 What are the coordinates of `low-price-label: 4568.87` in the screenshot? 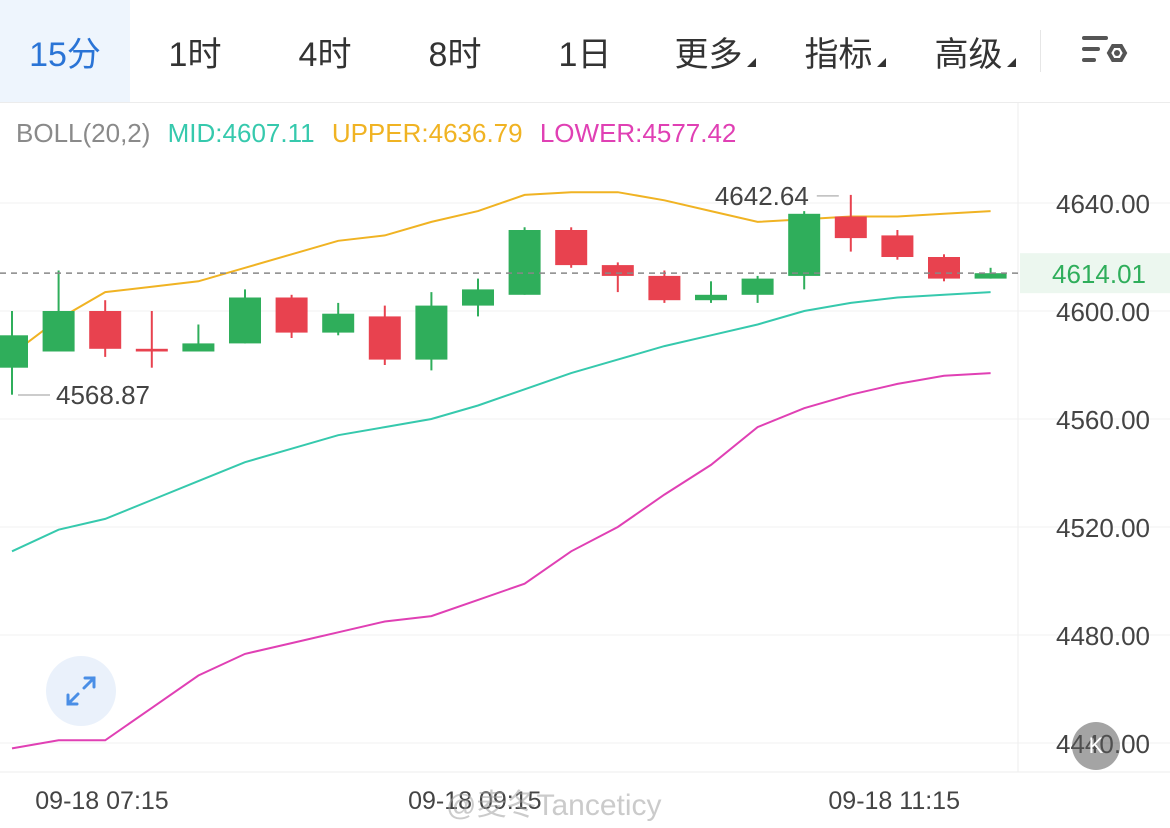 It's located at (103, 395).